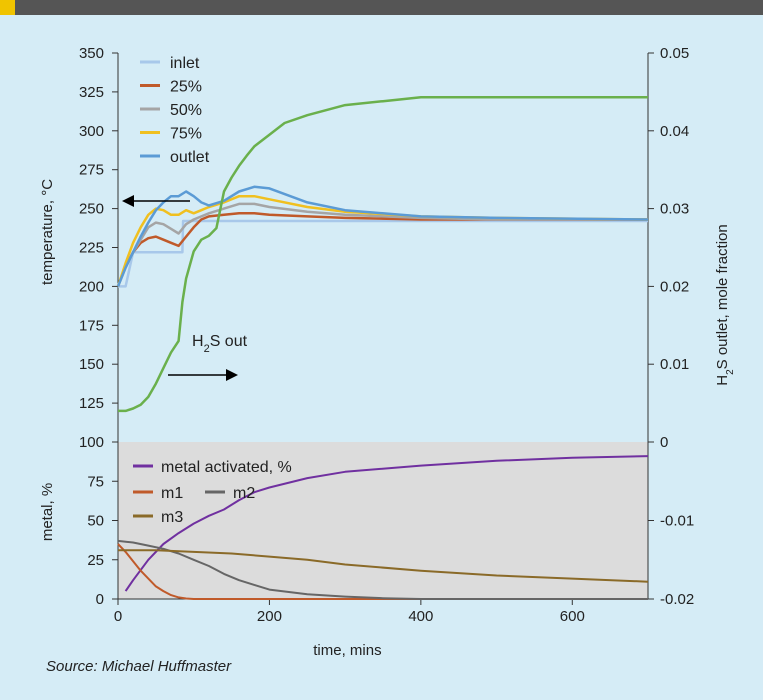  I want to click on y2-tick-label-upper-3: 0.03, so click(674, 209).